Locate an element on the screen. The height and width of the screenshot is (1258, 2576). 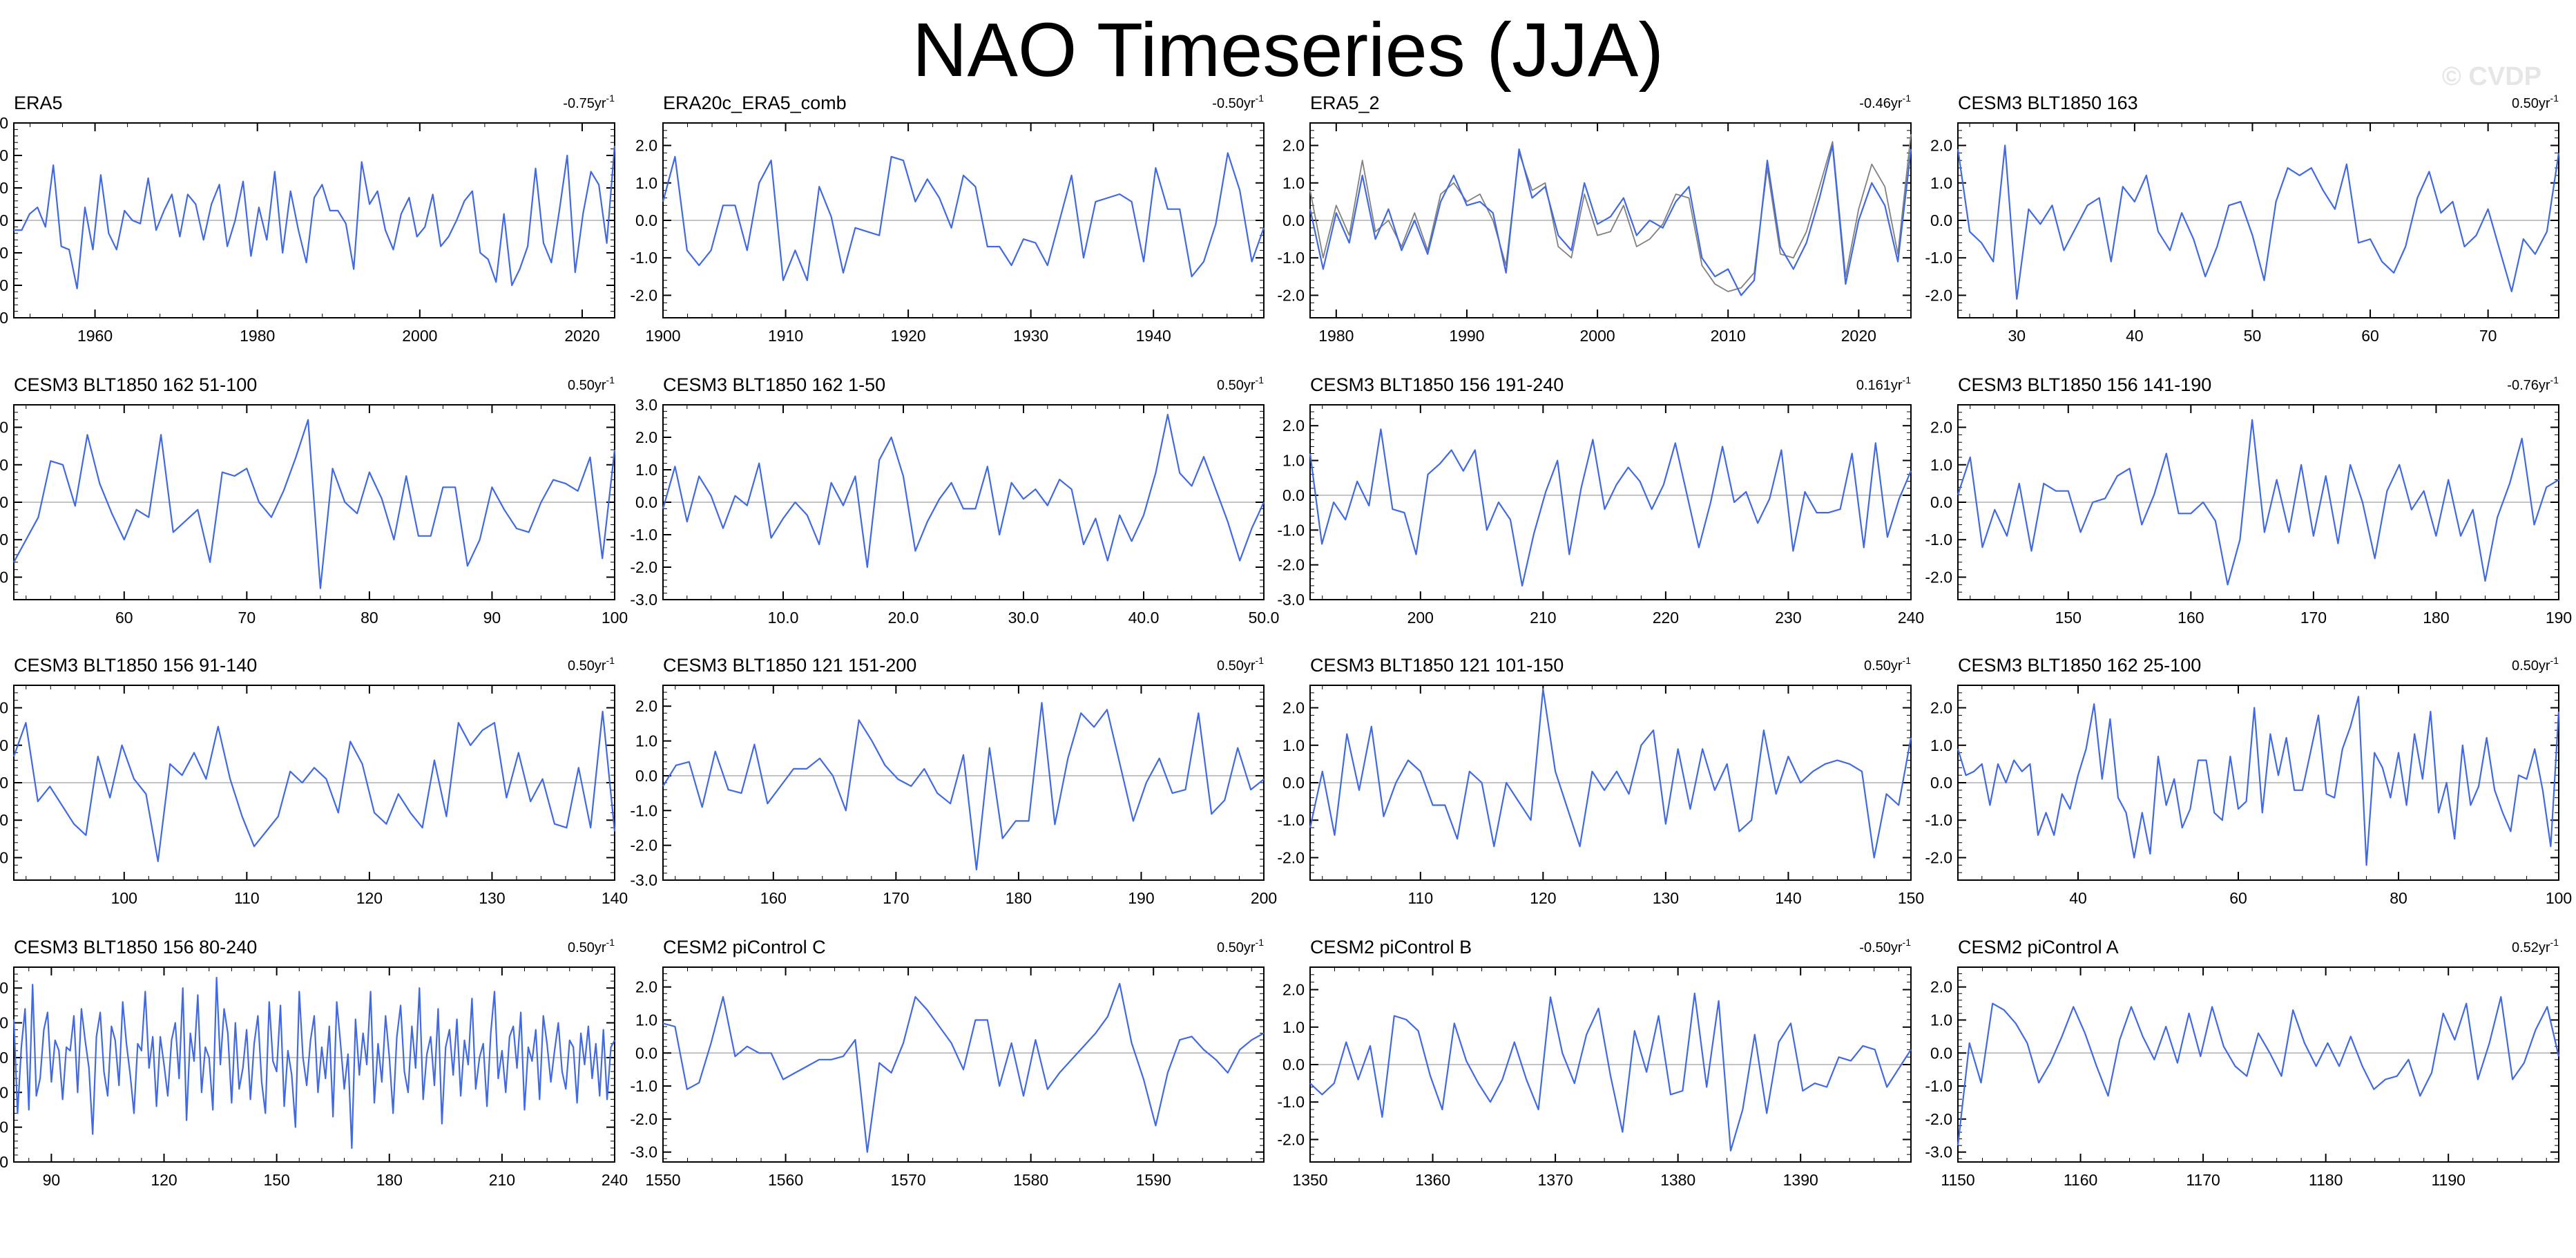
trend-label: -0.75yr-1 is located at coordinates (589, 102).